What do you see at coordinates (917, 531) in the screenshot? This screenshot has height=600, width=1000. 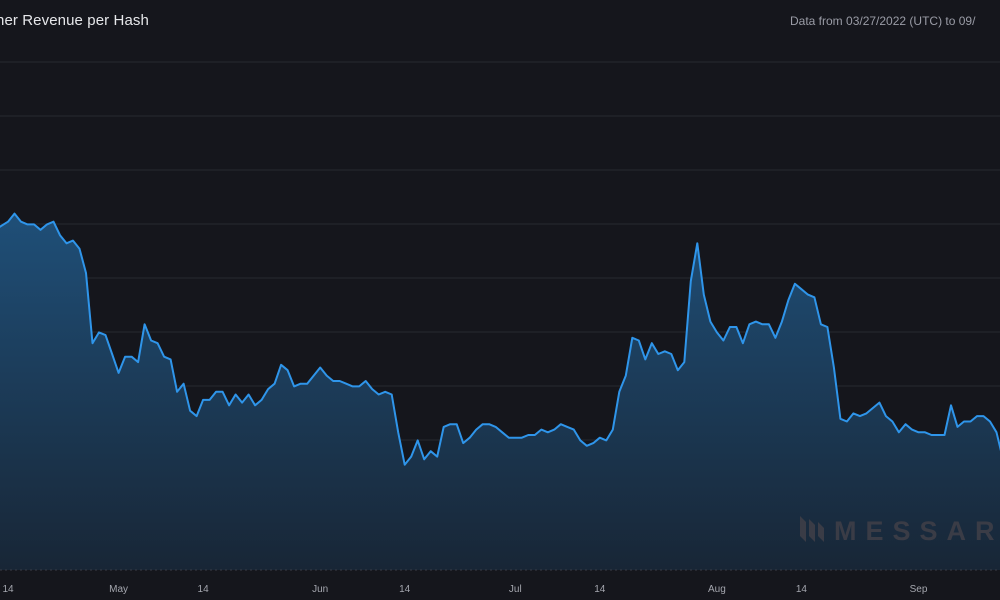 I see `watermark-text: MESSAR` at bounding box center [917, 531].